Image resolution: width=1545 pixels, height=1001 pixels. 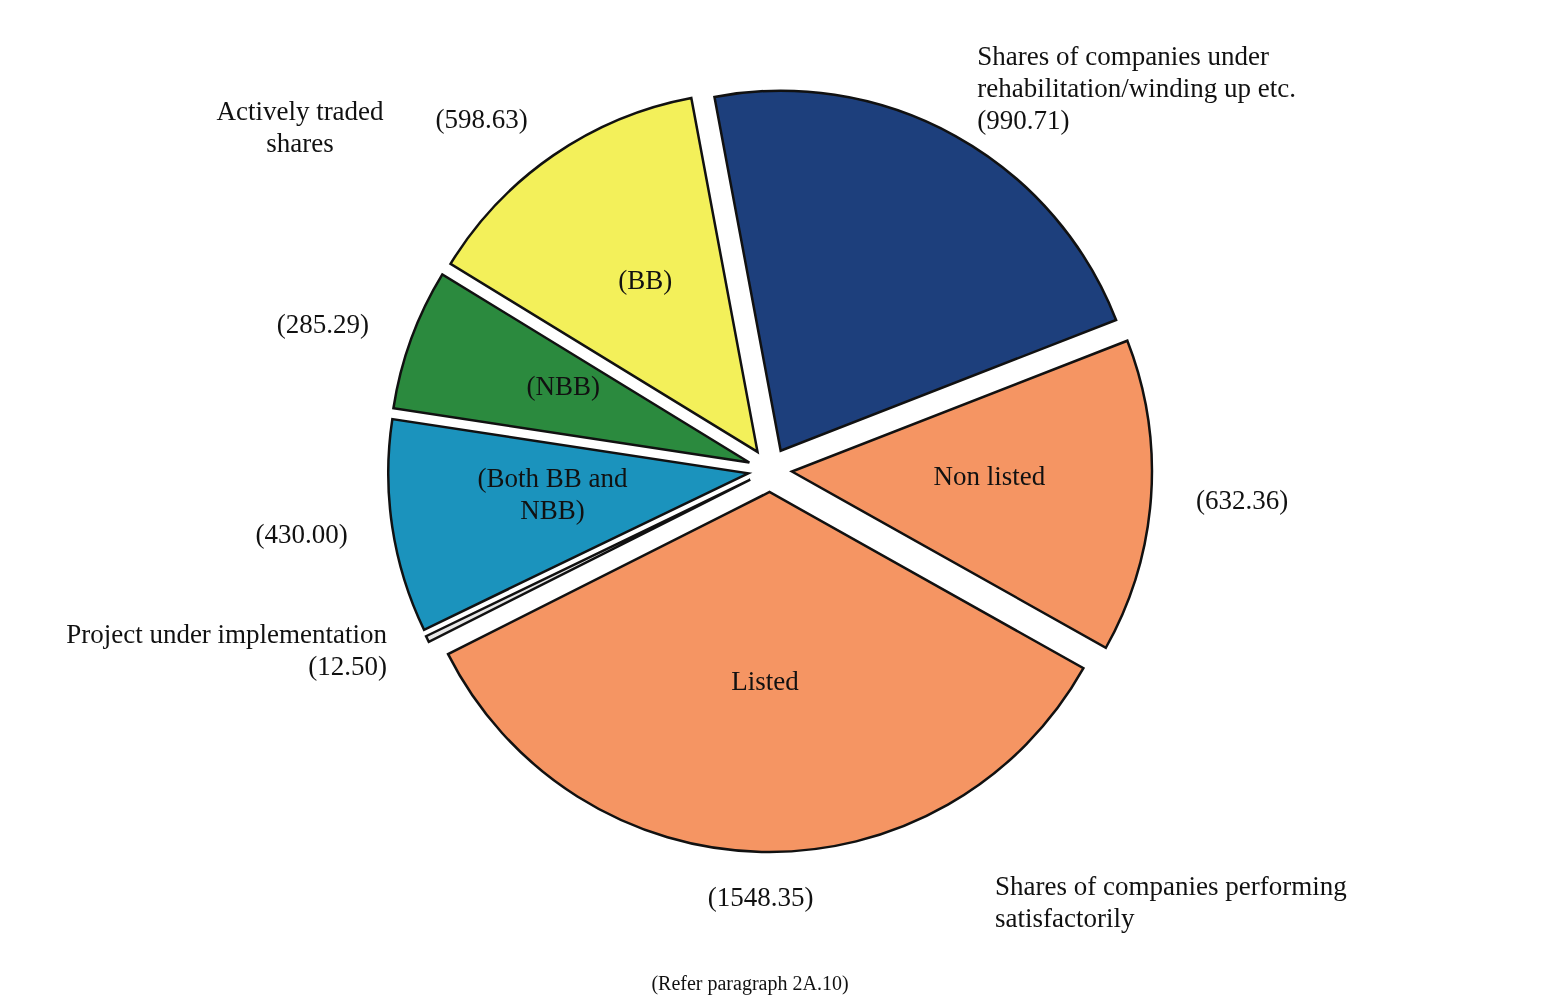 What do you see at coordinates (322, 323) in the screenshot?
I see `data-label: (285.29)` at bounding box center [322, 323].